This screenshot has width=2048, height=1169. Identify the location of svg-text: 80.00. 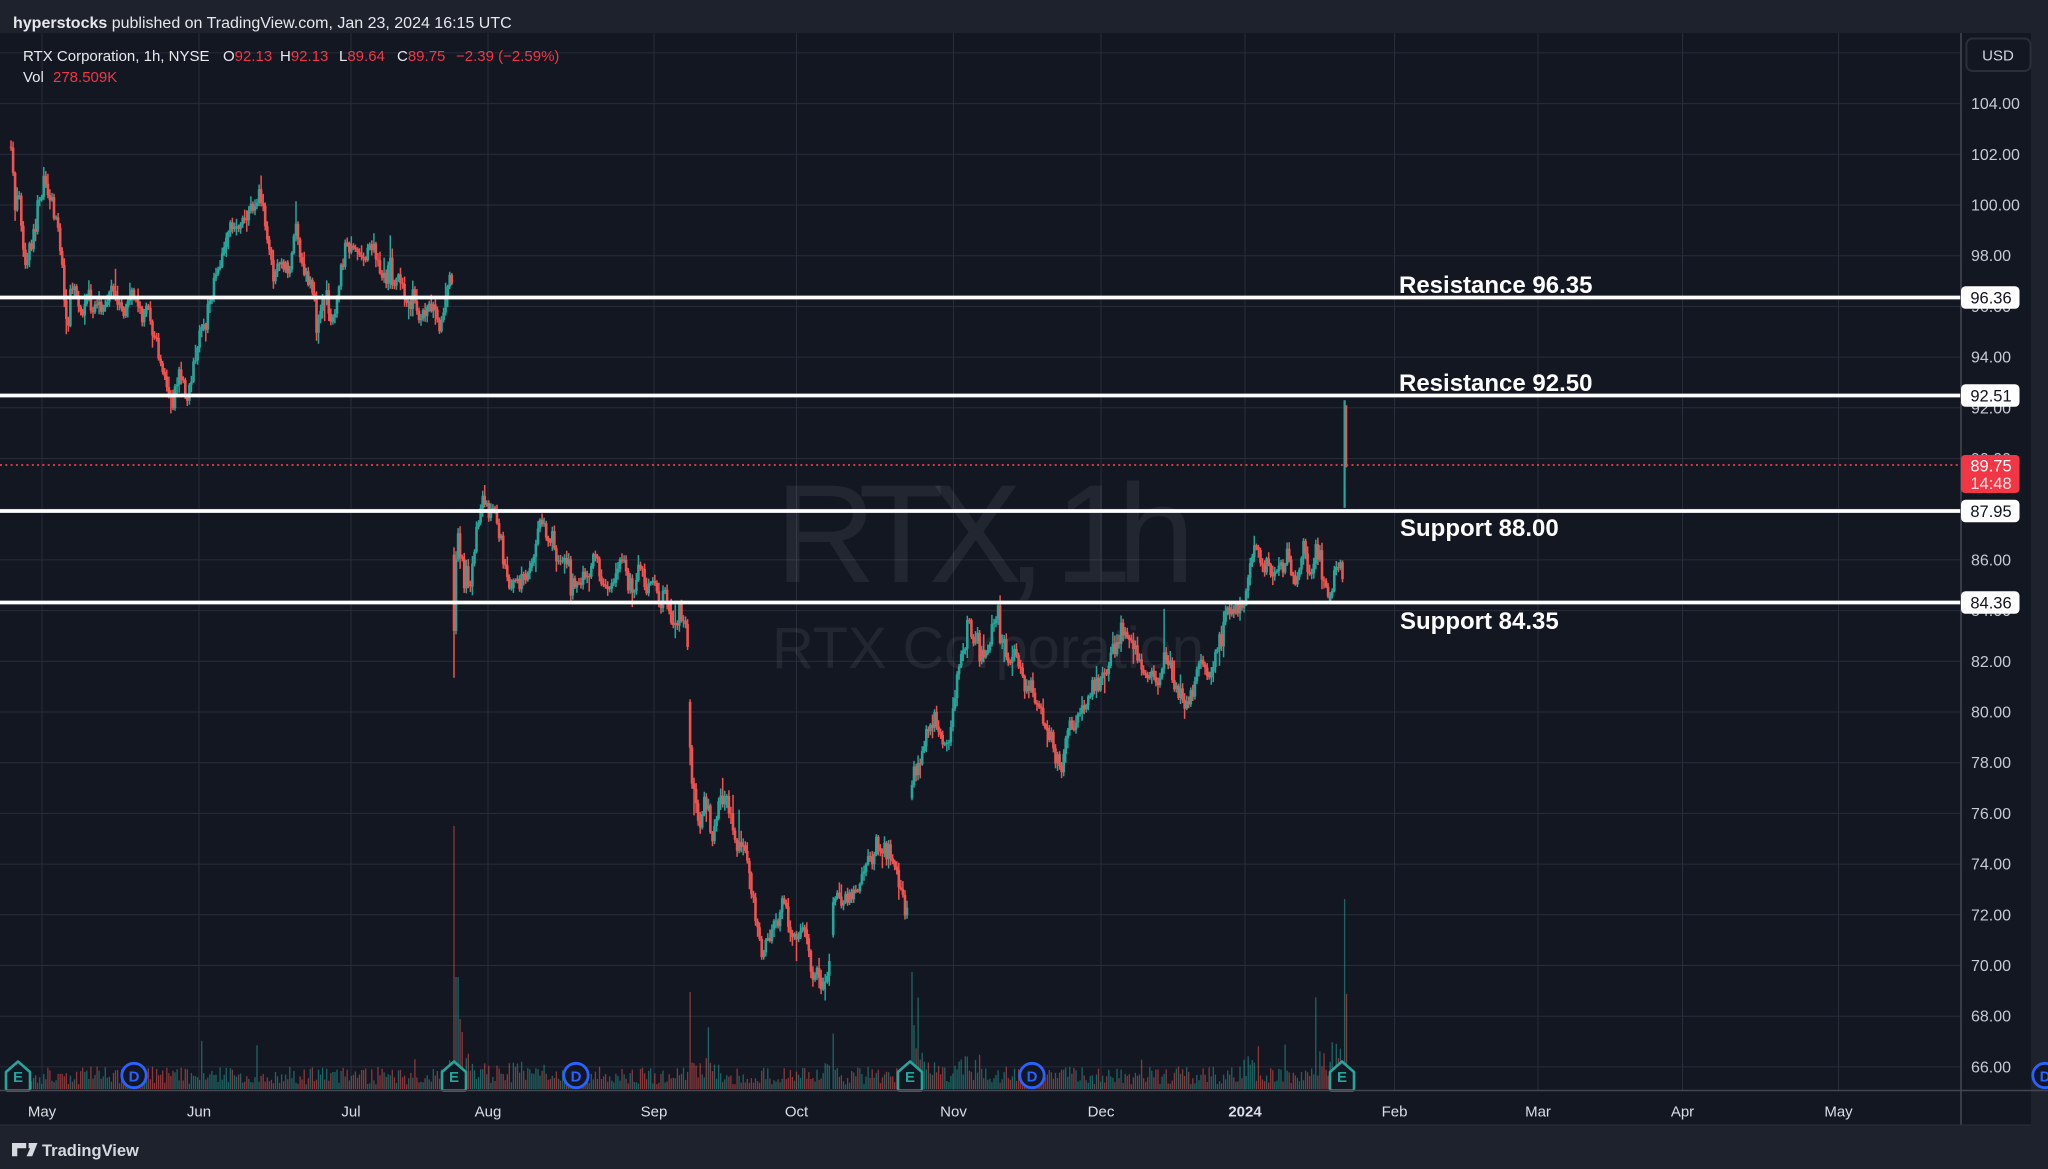
(1991, 713).